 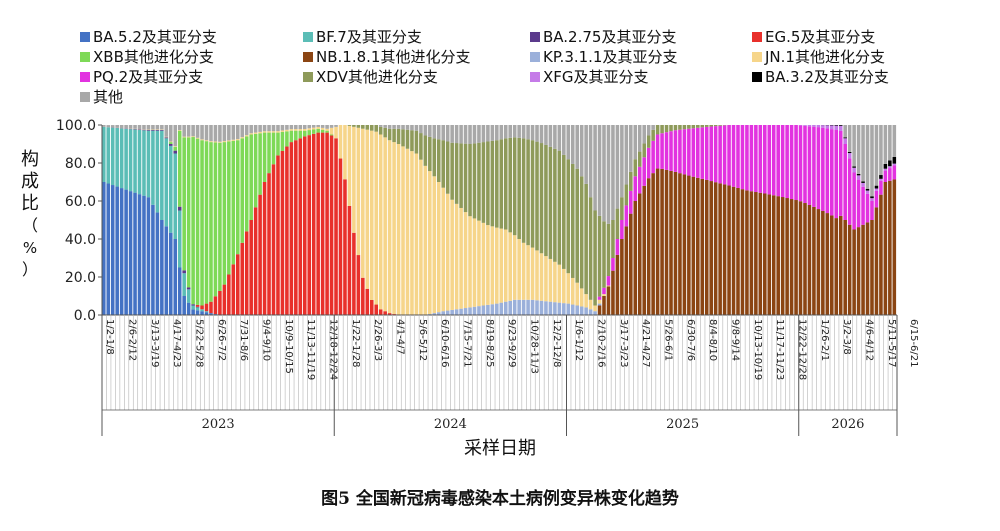 I want to click on x-axis-title: 采样日期, so click(x=500, y=448).